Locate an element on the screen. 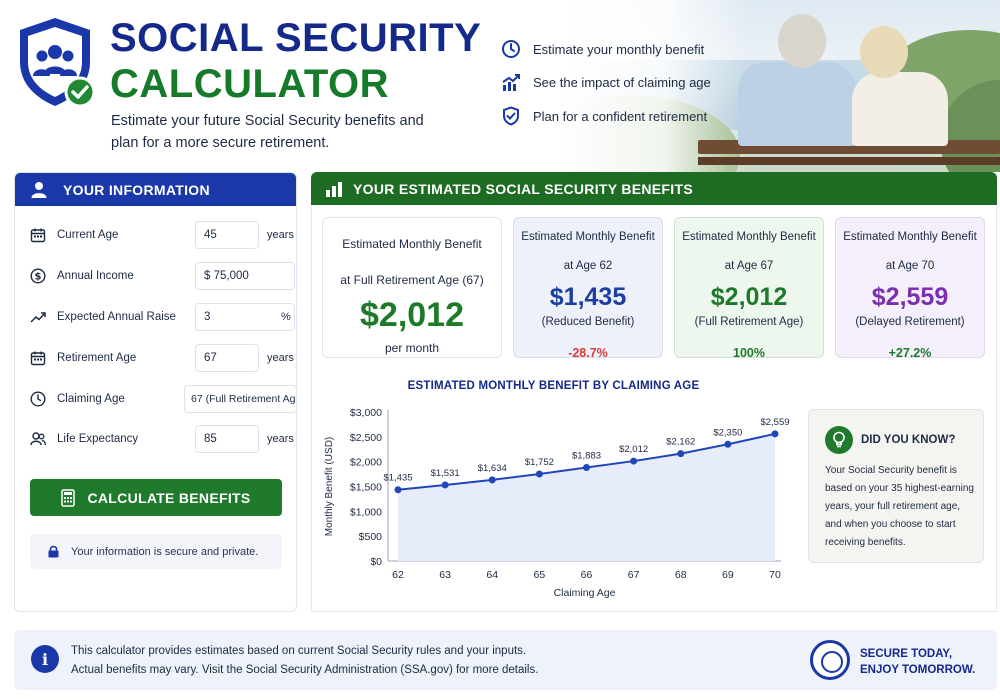 The image size is (1000, 700). lock-icon is located at coordinates (53, 551).